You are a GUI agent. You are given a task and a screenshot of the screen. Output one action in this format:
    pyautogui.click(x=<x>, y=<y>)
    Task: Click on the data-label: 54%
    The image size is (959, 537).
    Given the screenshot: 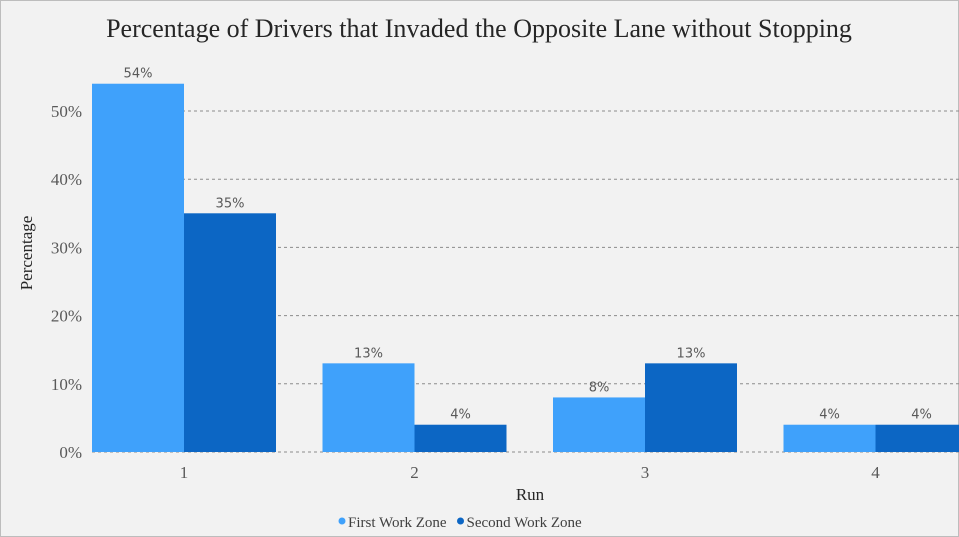 What is the action you would take?
    pyautogui.click(x=138, y=74)
    